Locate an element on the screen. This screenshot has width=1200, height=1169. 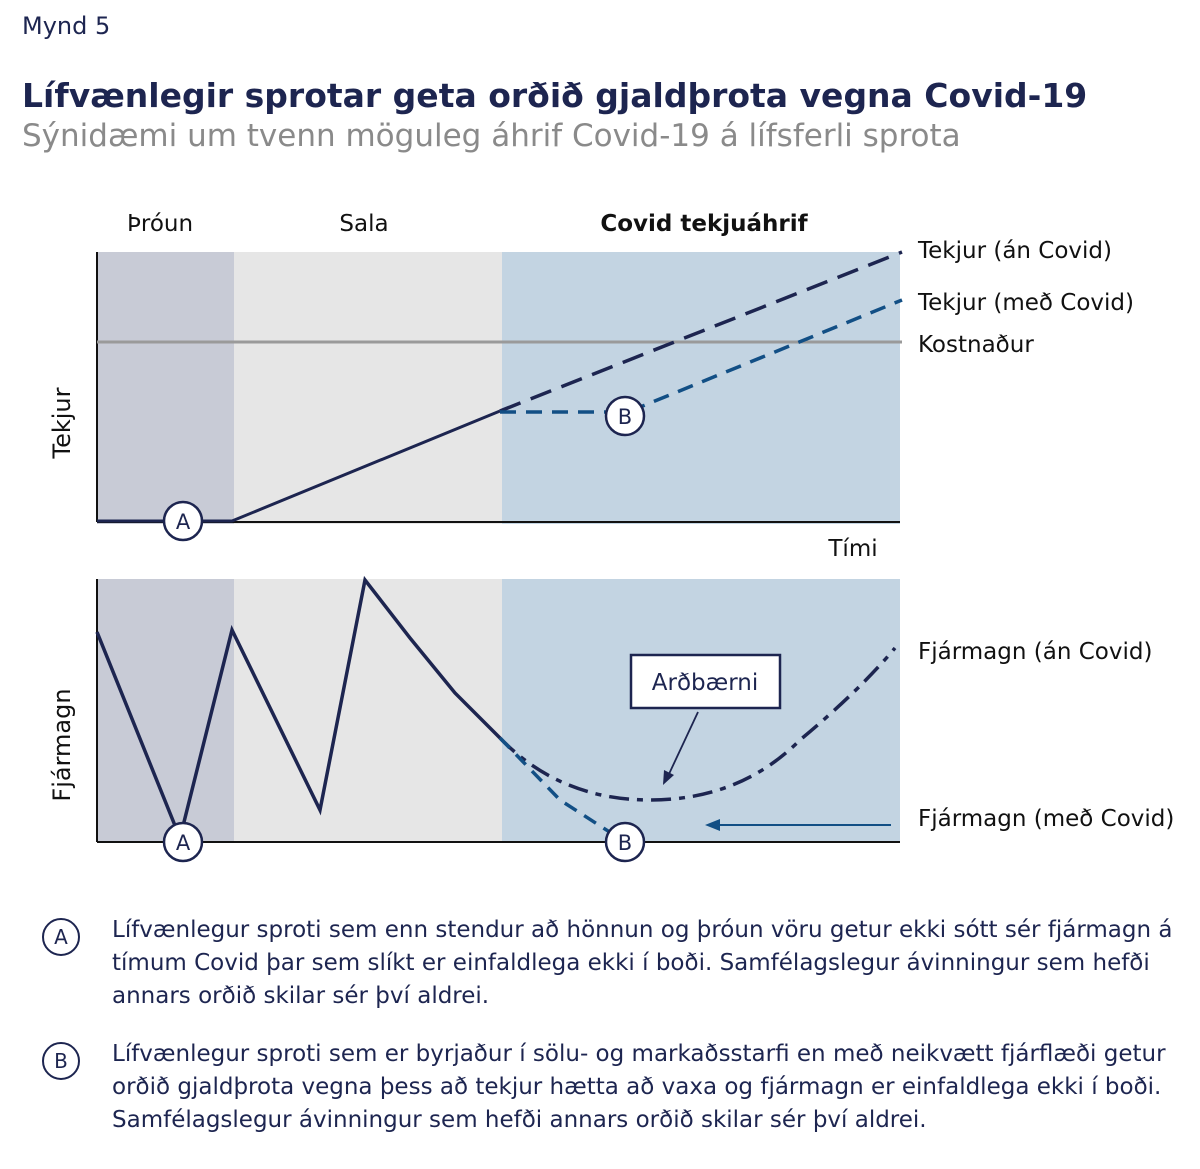
series-label-capital-with-covid: Fjármagn (með Covid) is located at coordinates (1046, 819).